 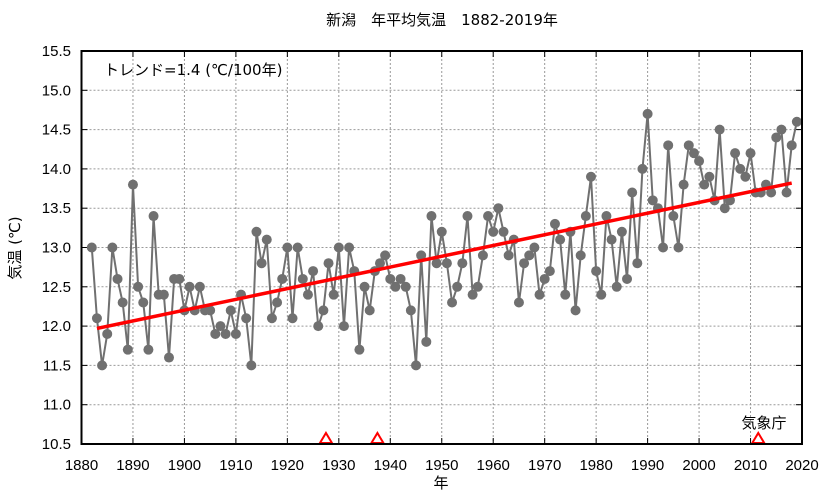 I want to click on x-tick-label: 2000, so click(x=698, y=465).